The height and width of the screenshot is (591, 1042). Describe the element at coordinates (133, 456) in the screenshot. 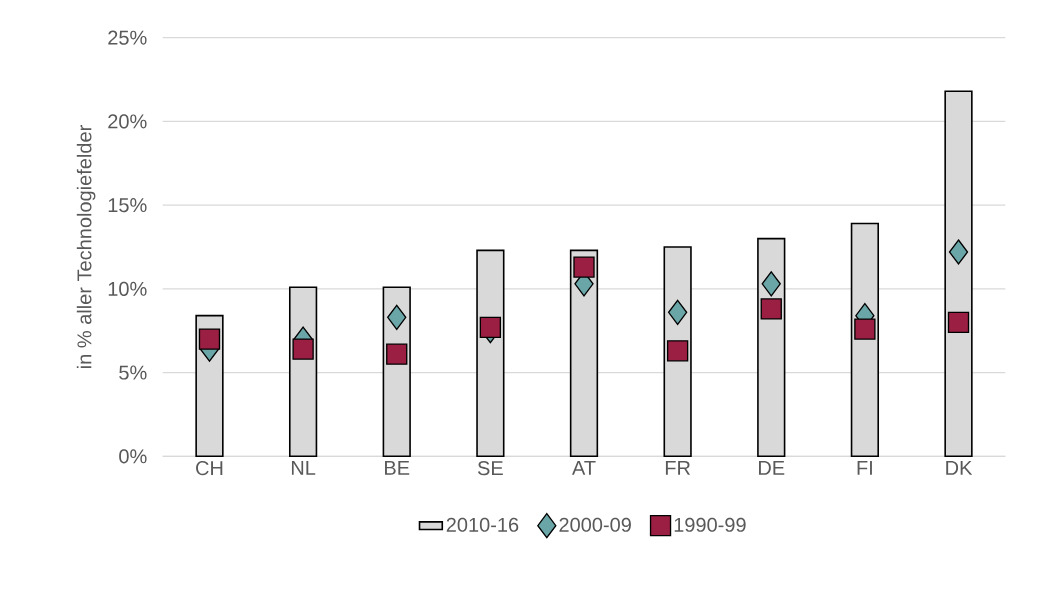

I see `y-tick-label: 0%` at that location.